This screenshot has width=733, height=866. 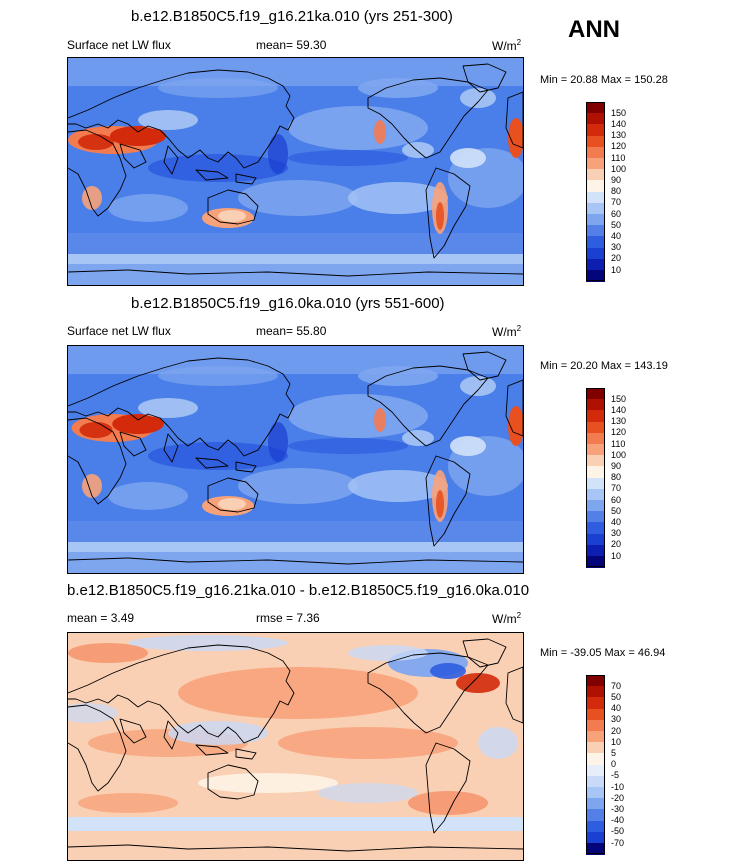 What do you see at coordinates (619, 454) in the screenshot?
I see `colorbar-tick-label: 100` at bounding box center [619, 454].